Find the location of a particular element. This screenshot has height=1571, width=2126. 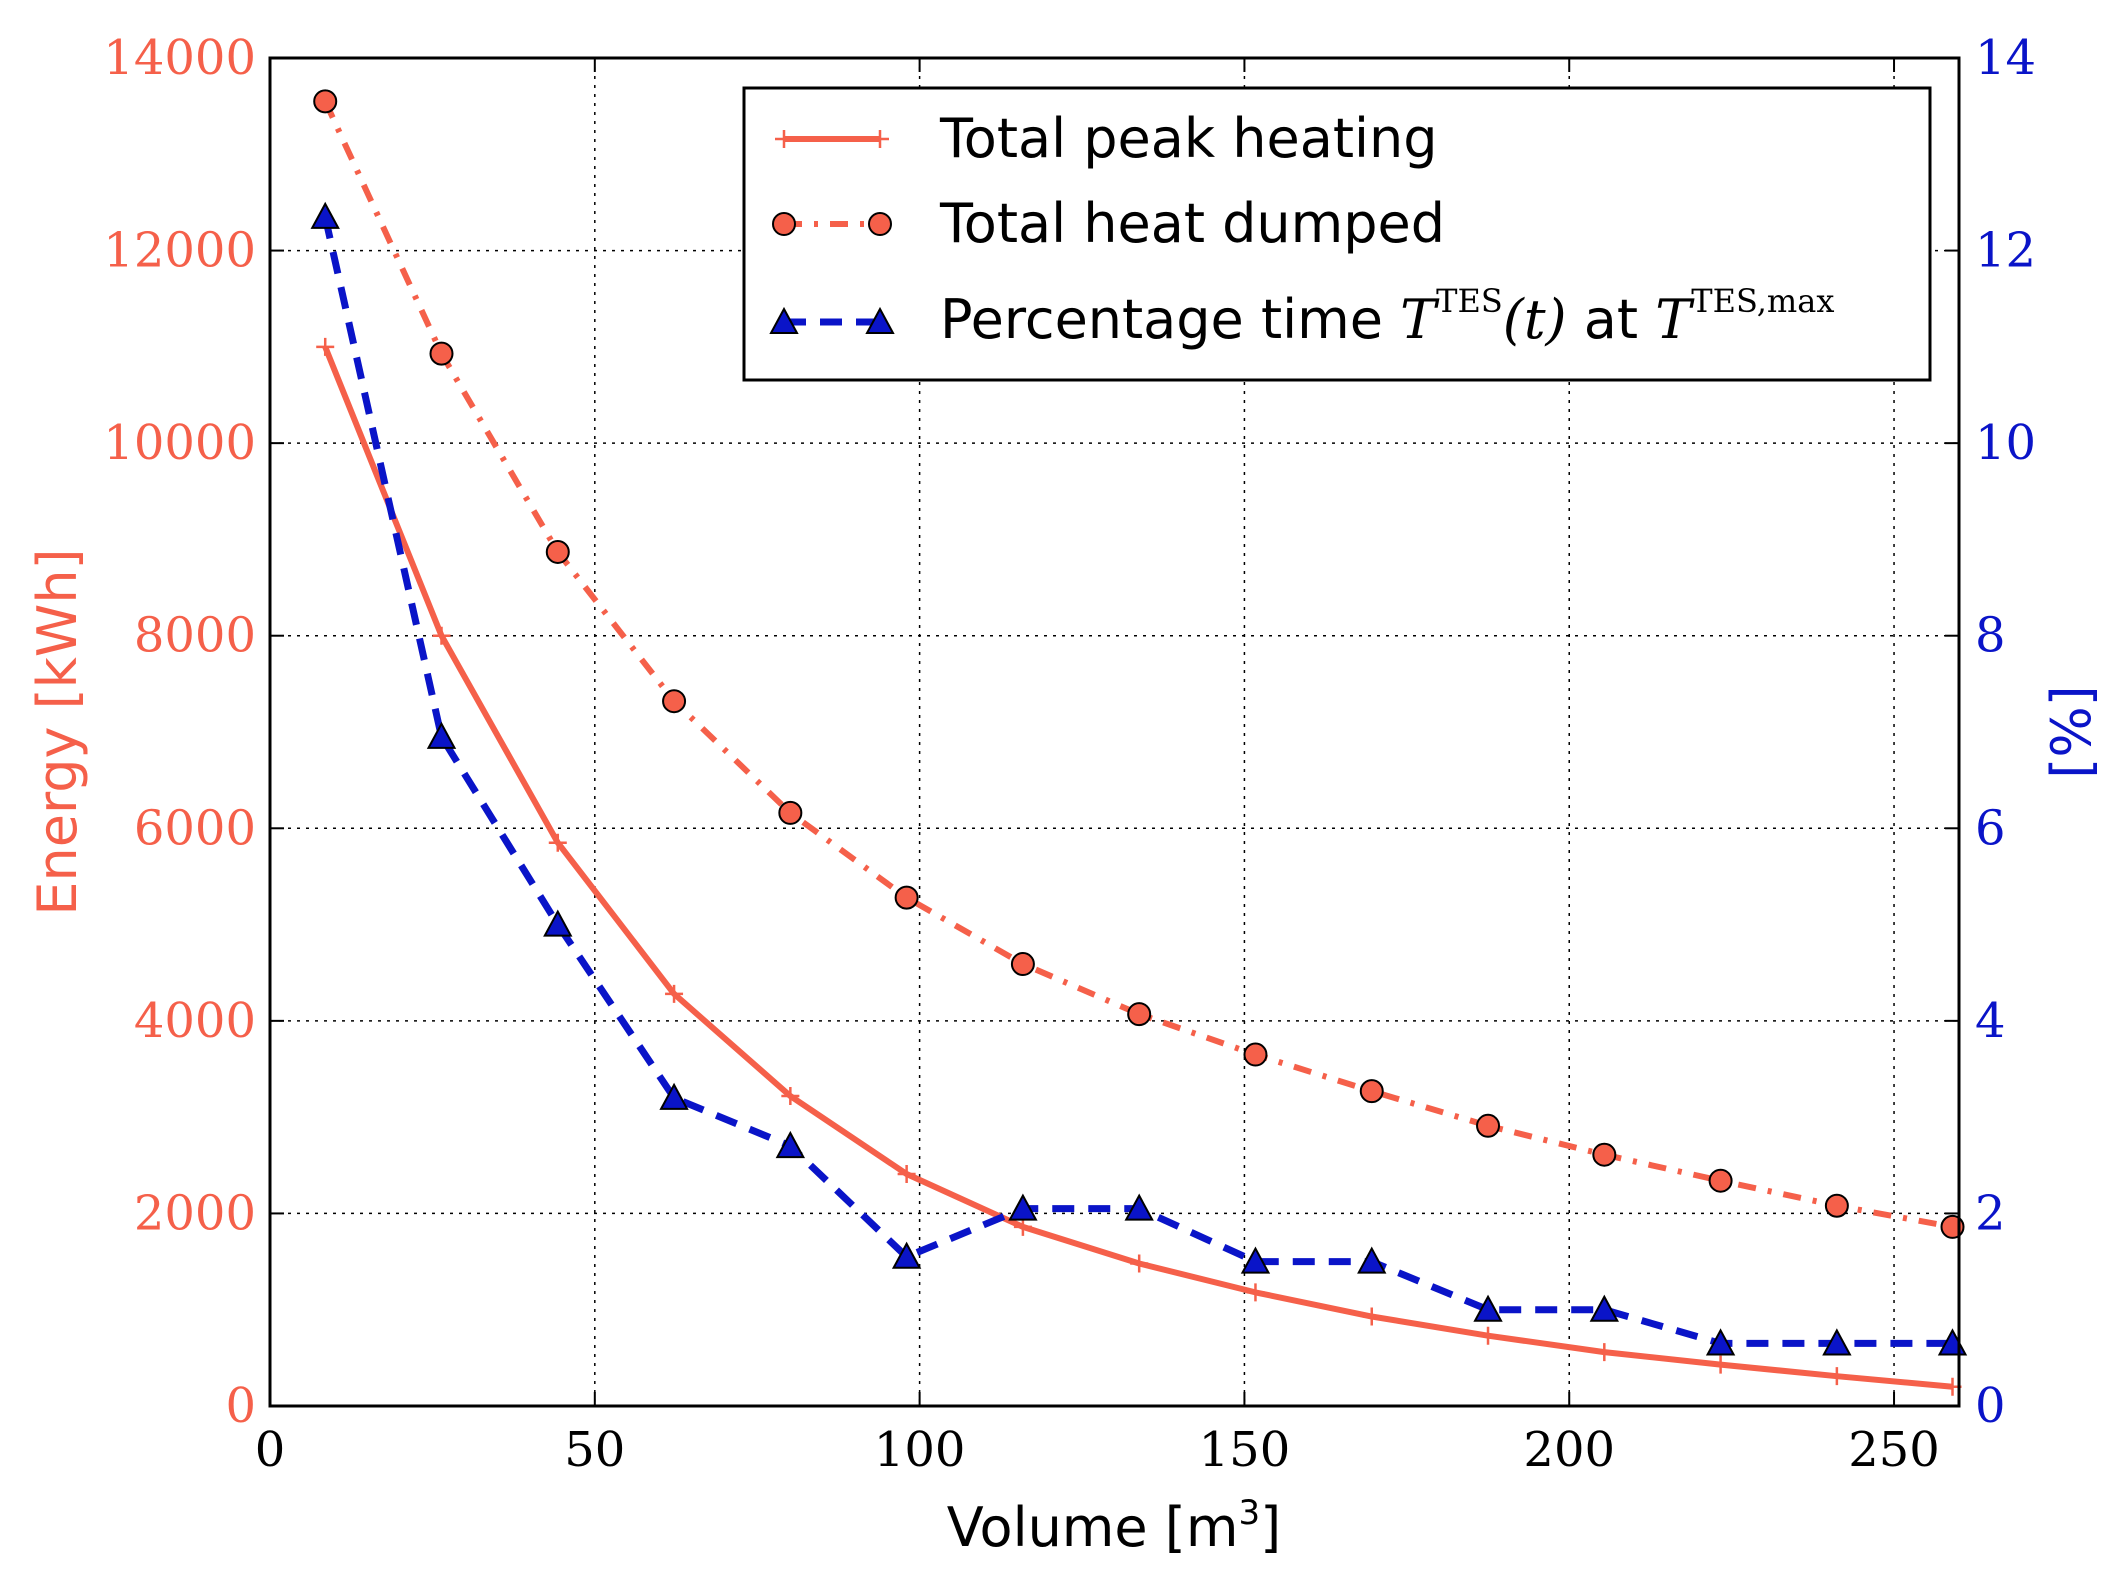

legend-samples is located at coordinates (832, 232).